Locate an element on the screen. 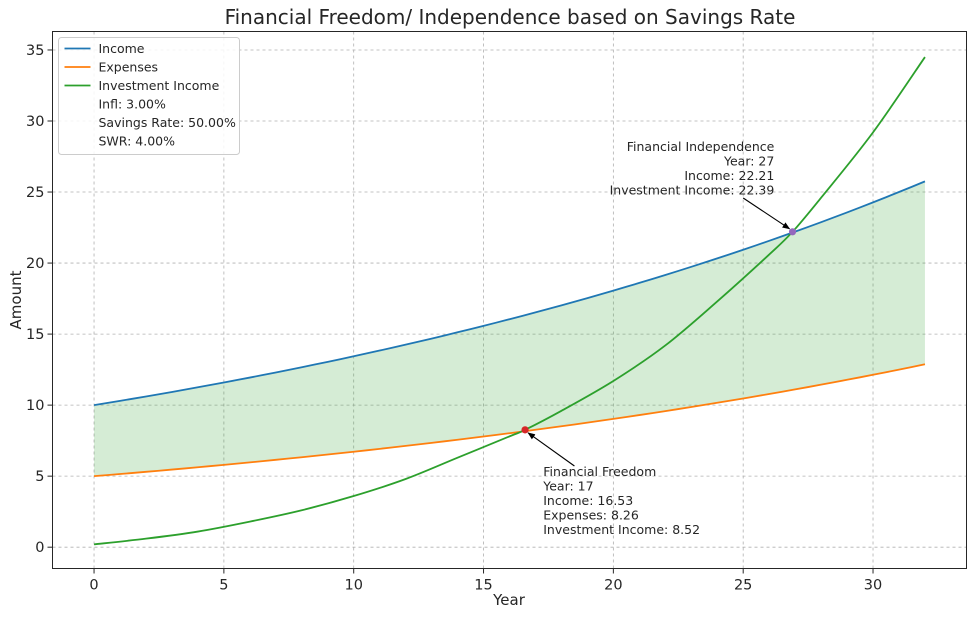 The width and height of the screenshot is (975, 617). legend-entry: Expenses is located at coordinates (129, 67).